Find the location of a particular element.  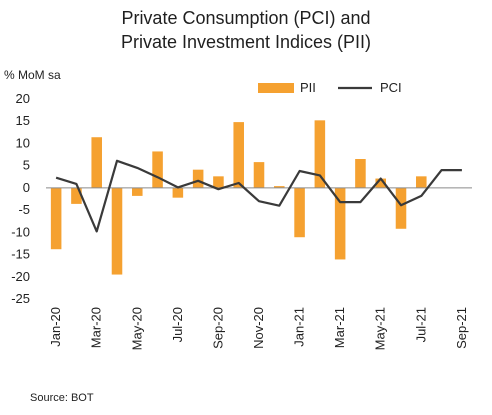

legend-label-pci: PCI is located at coordinates (391, 87).